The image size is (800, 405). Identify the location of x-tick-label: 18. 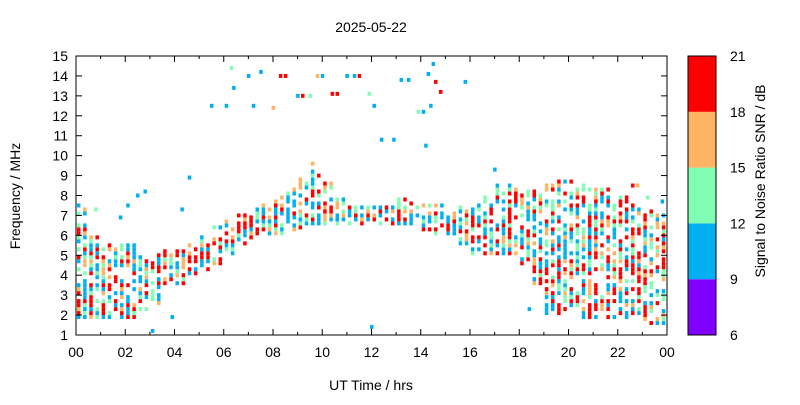
(519, 352).